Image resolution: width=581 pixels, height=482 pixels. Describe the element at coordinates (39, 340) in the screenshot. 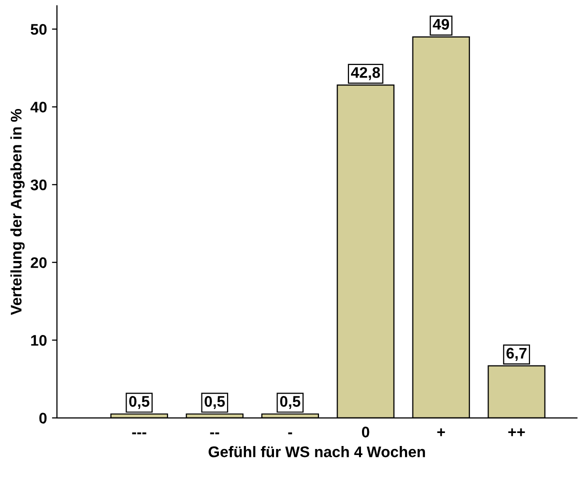

I see `y-tick-label: 10` at that location.